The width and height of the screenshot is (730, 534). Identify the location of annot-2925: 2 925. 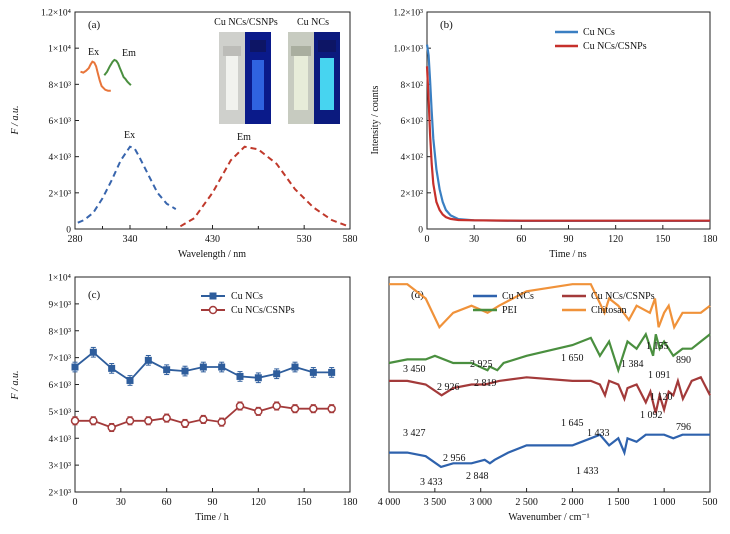
(481, 364).